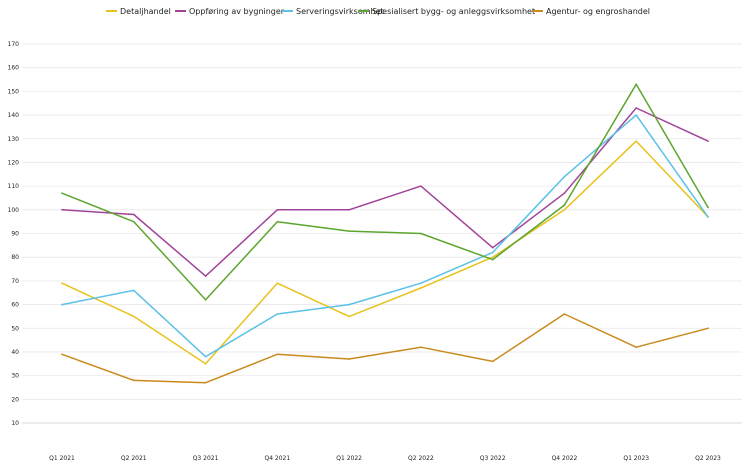 The width and height of the screenshot is (746, 472). What do you see at coordinates (145, 11) in the screenshot?
I see `legend-label: Detaljhandel` at bounding box center [145, 11].